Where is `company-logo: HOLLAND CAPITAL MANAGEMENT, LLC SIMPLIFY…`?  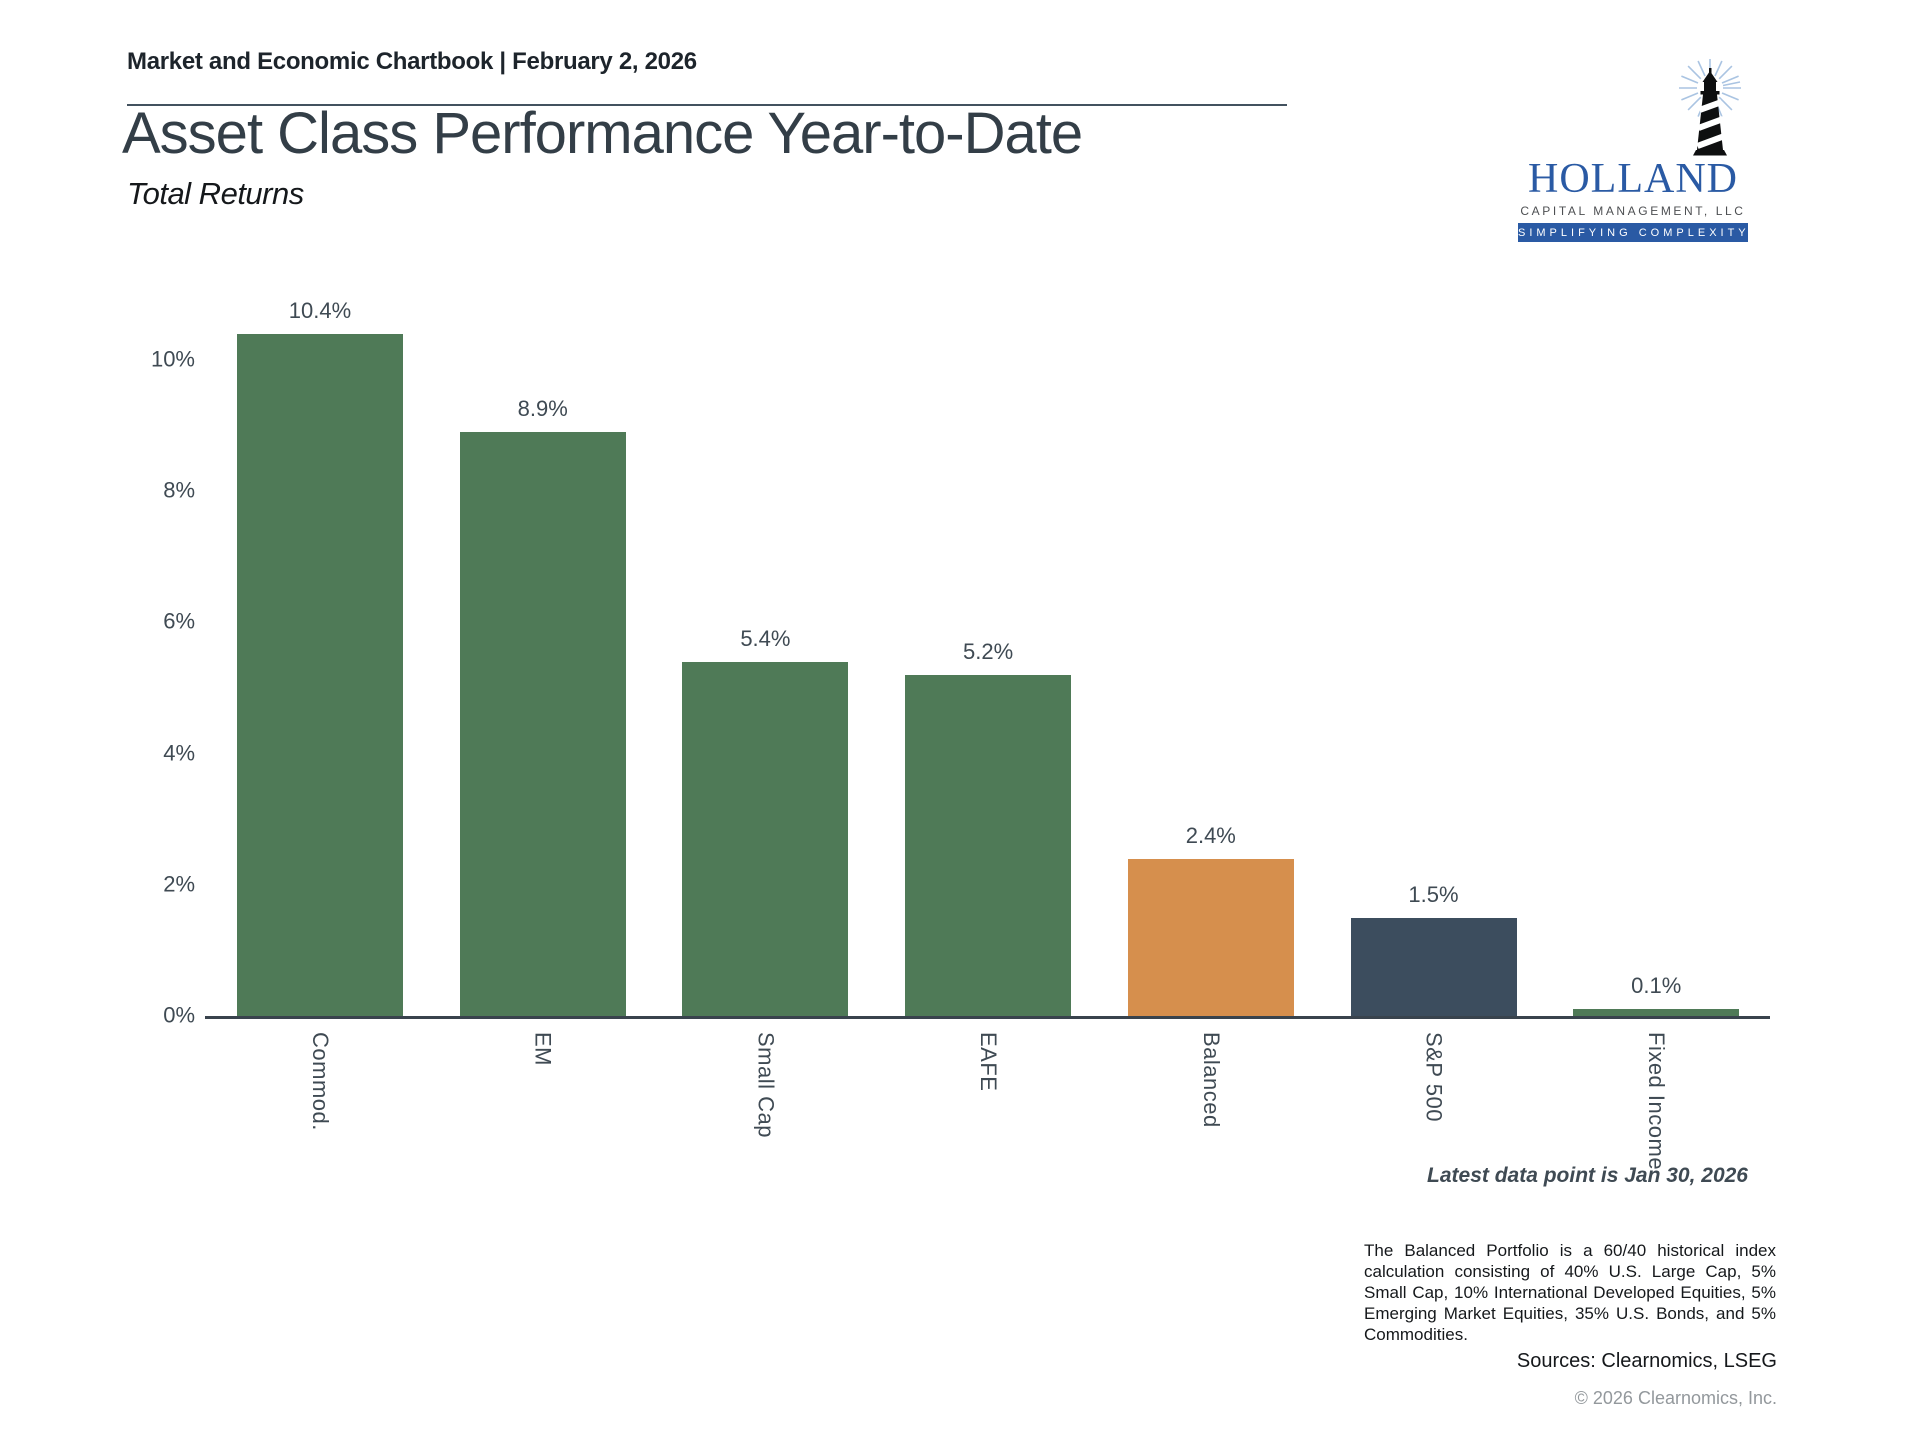 company-logo: HOLLAND CAPITAL MANAGEMENT, LLC SIMPLIFY… is located at coordinates (1633, 150).